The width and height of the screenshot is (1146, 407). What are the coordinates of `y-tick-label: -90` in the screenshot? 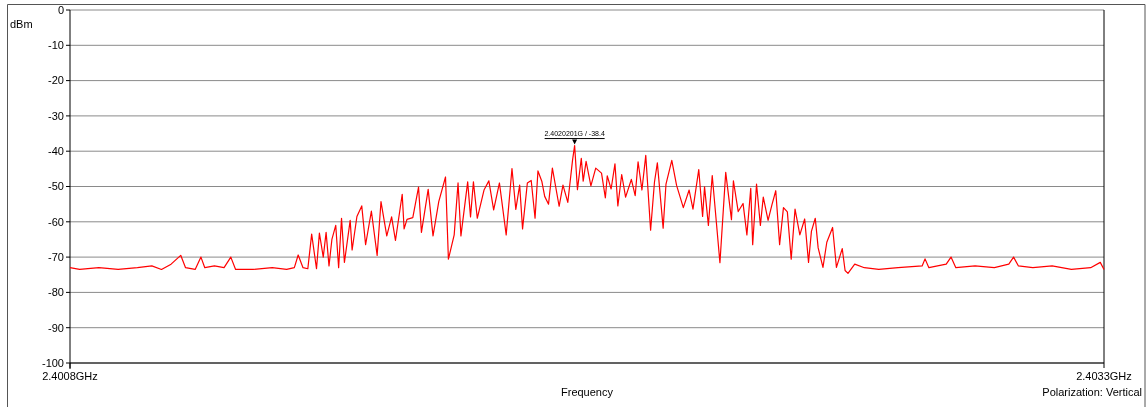 It's located at (56, 327).